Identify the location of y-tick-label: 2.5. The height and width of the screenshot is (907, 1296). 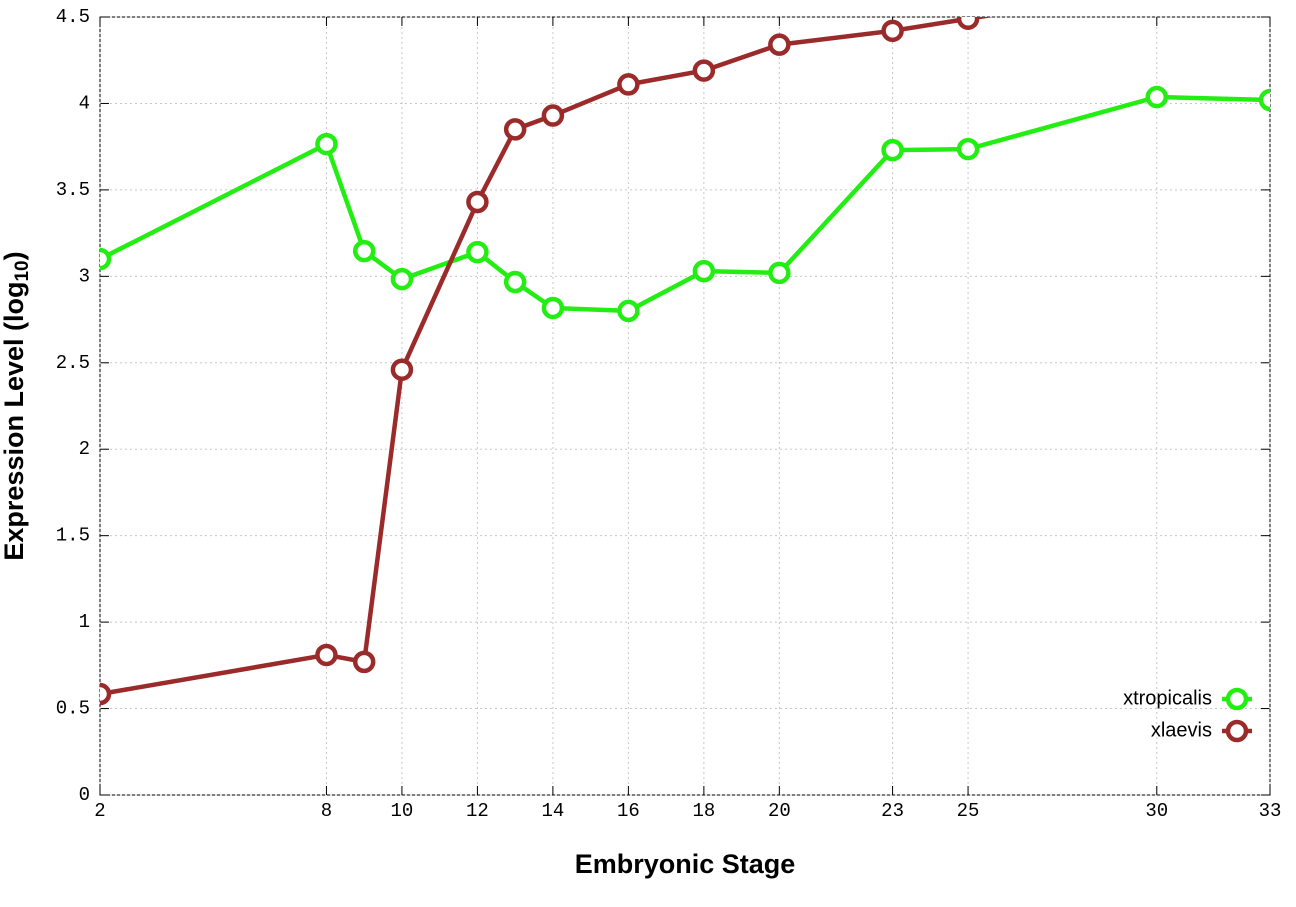
(73, 363).